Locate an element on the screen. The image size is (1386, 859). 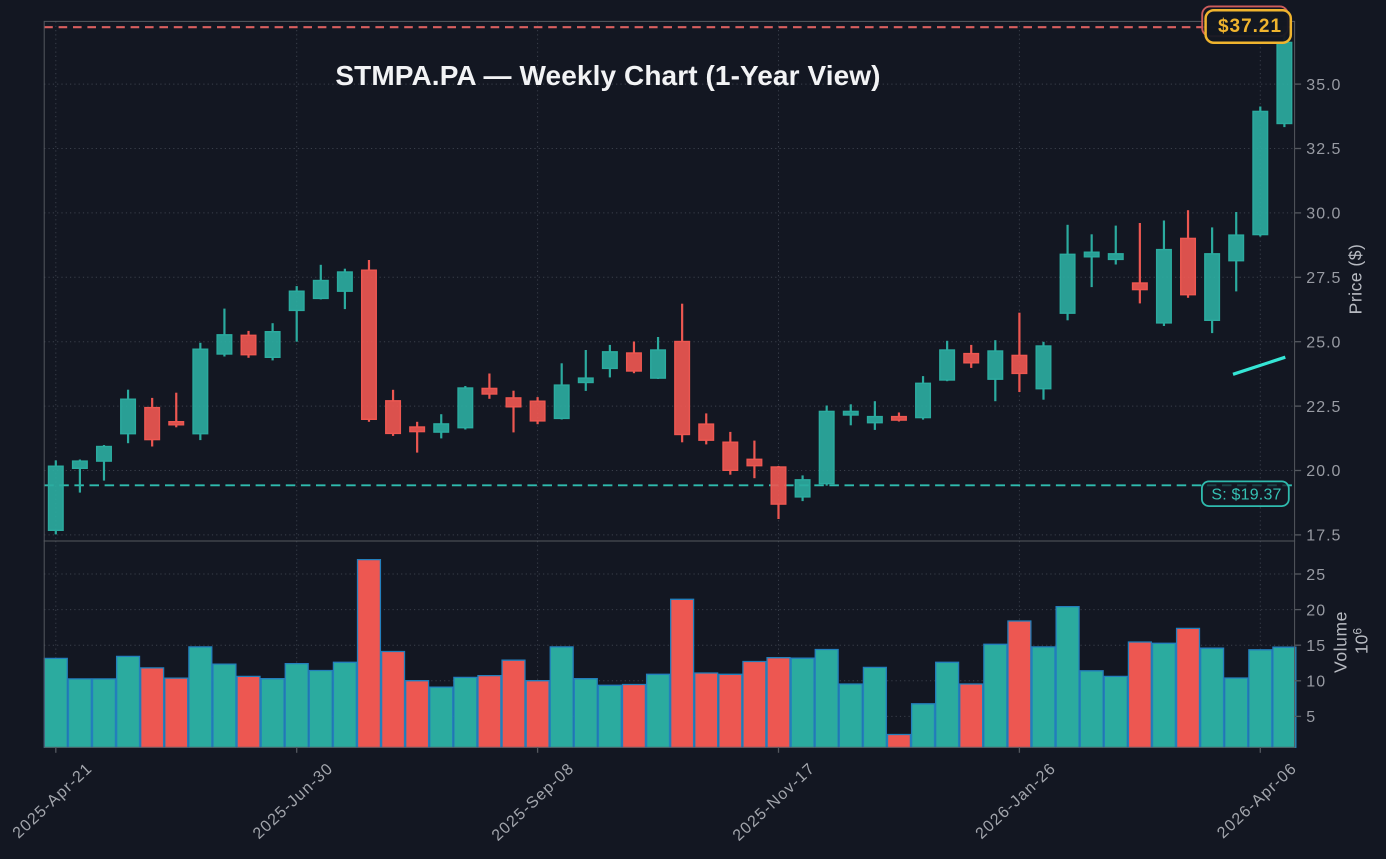
svg-text: 22.5 is located at coordinates (1323, 407).